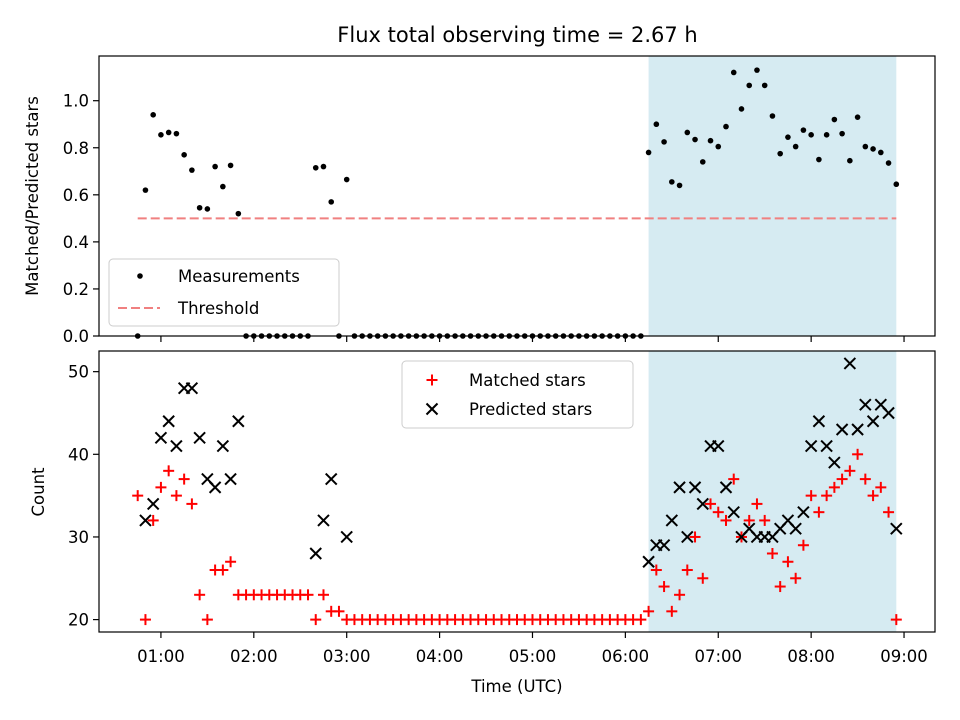  I want to click on count-x-tick-label: 08:00, so click(811, 656).